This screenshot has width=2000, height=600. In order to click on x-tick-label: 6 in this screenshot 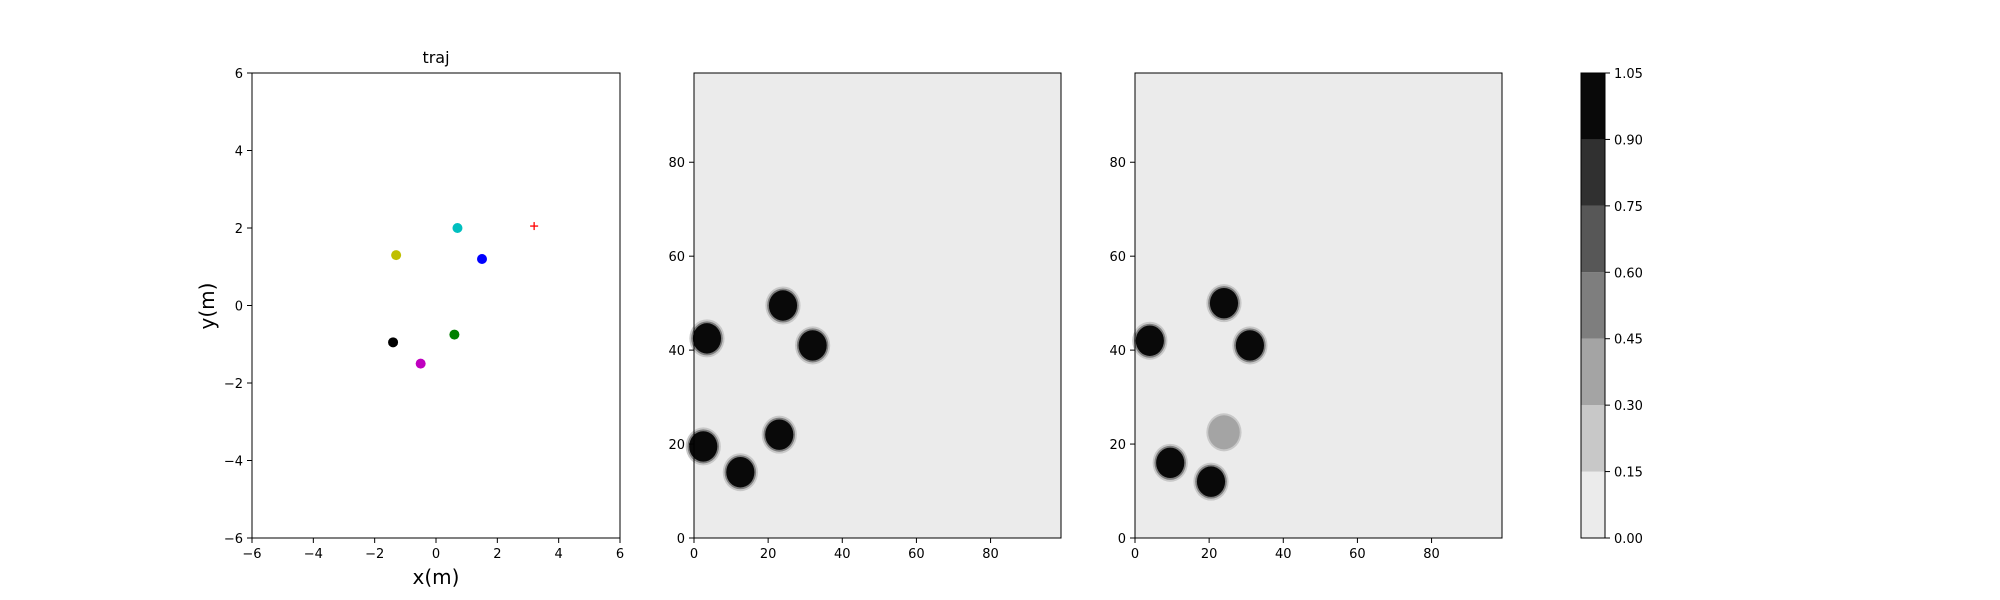, I will do `click(620, 554)`.